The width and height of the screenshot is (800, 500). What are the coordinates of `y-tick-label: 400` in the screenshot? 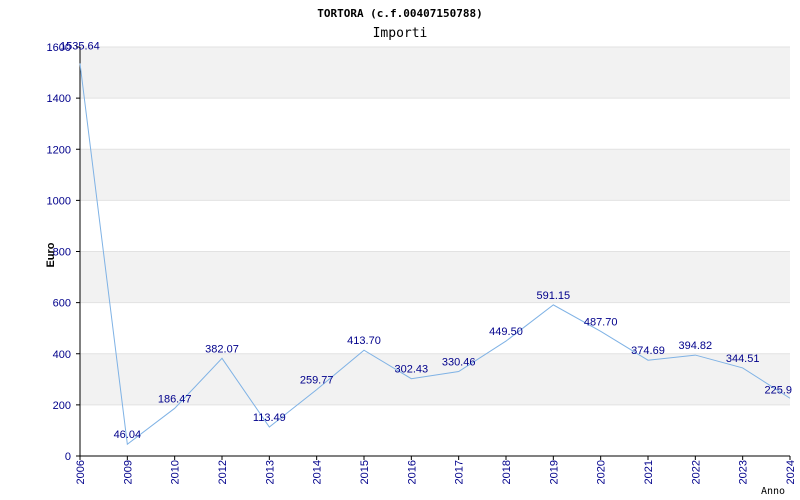 It's located at (62, 355).